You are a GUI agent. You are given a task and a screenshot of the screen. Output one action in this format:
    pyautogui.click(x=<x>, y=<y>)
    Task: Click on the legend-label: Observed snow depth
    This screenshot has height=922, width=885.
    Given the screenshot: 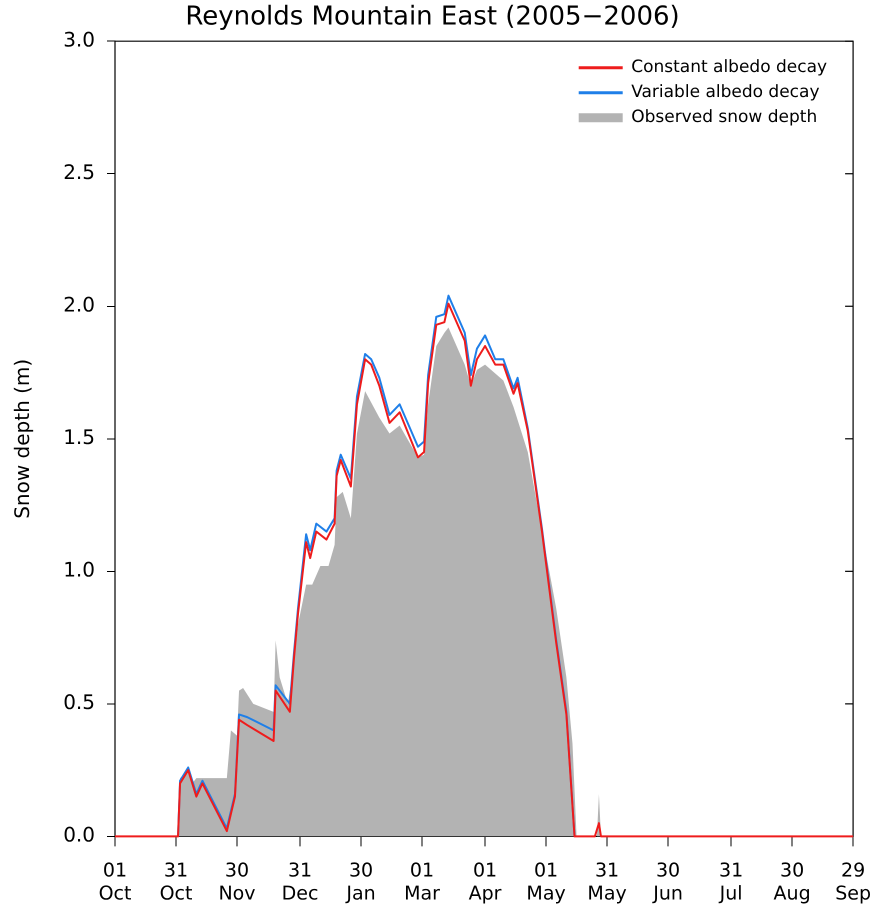 What is the action you would take?
    pyautogui.click(x=724, y=117)
    